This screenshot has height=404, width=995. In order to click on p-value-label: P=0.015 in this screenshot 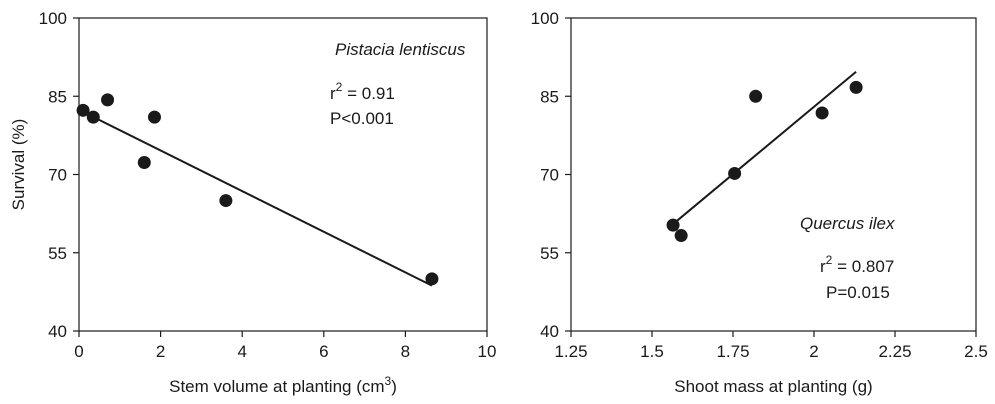, I will do `click(858, 292)`.